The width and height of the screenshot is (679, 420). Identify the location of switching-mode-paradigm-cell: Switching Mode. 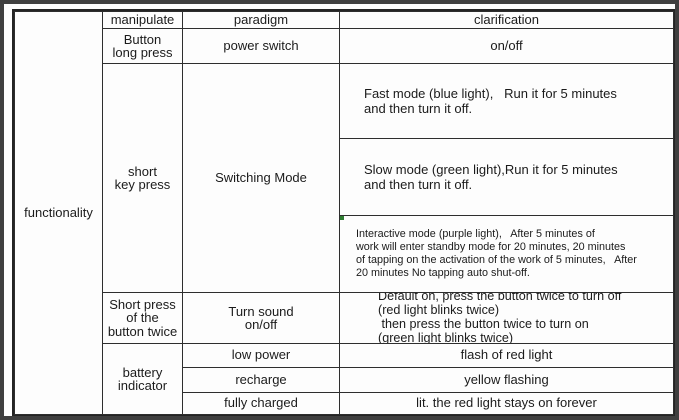
(261, 178).